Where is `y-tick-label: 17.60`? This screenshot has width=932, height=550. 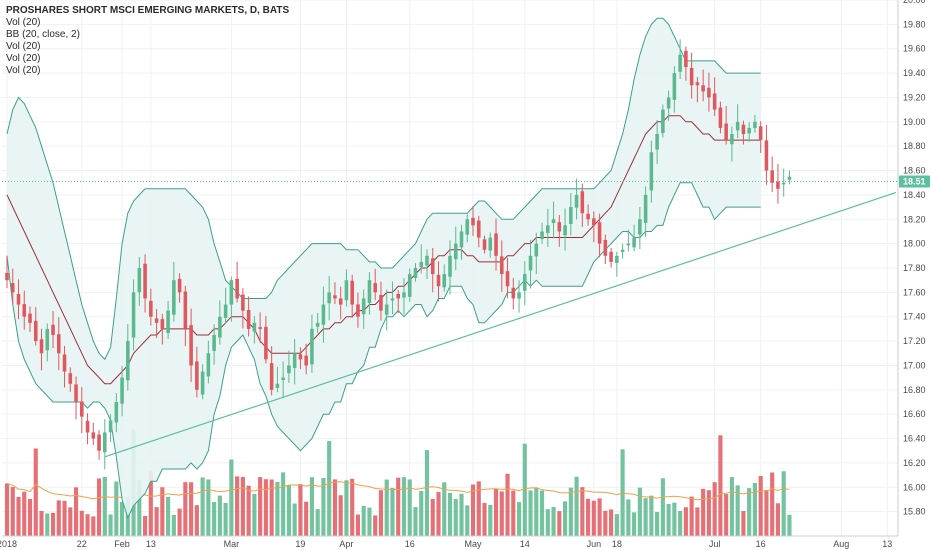 y-tick-label: 17.60 is located at coordinates (914, 292).